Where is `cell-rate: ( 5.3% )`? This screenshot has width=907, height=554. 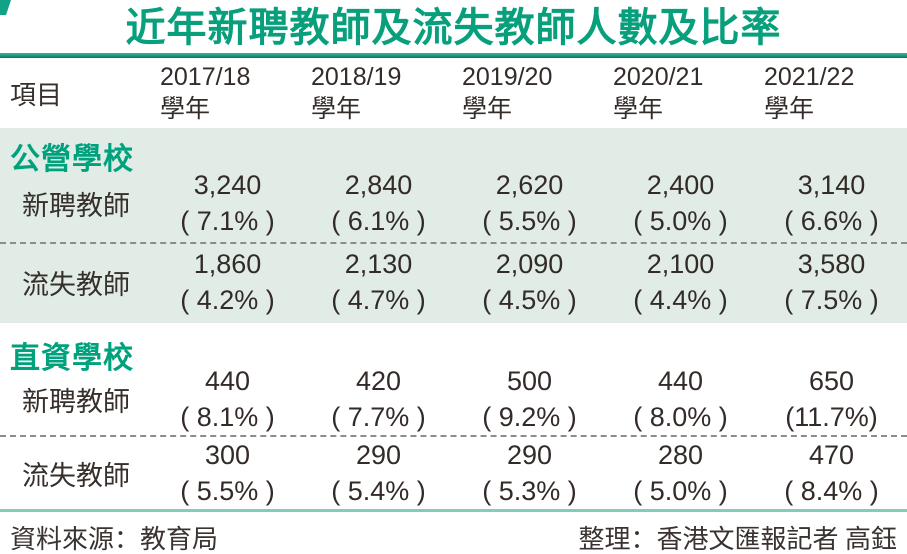 cell-rate: ( 5.3% ) is located at coordinates (529, 491).